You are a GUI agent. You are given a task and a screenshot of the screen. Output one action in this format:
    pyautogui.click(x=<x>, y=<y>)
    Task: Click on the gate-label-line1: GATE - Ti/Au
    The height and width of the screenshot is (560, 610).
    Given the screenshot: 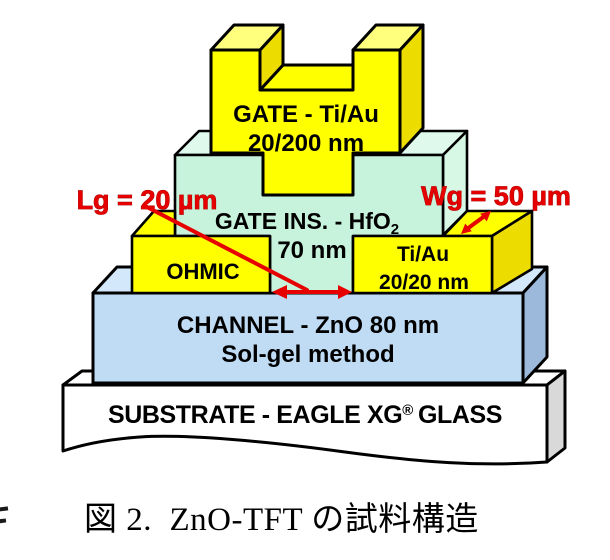 What is the action you would take?
    pyautogui.click(x=306, y=114)
    